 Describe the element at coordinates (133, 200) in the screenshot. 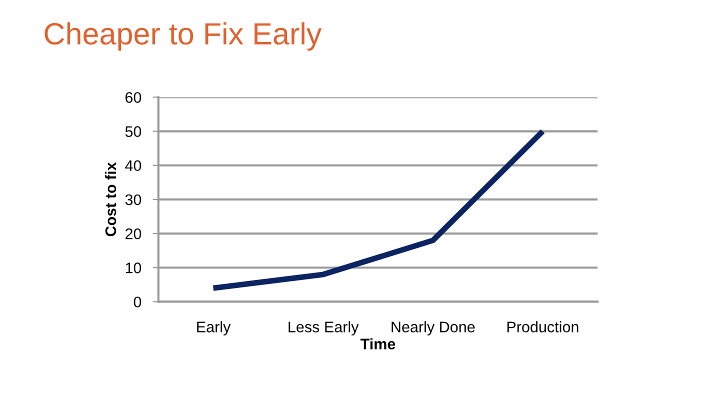

I see `y-tick-label: 30` at that location.